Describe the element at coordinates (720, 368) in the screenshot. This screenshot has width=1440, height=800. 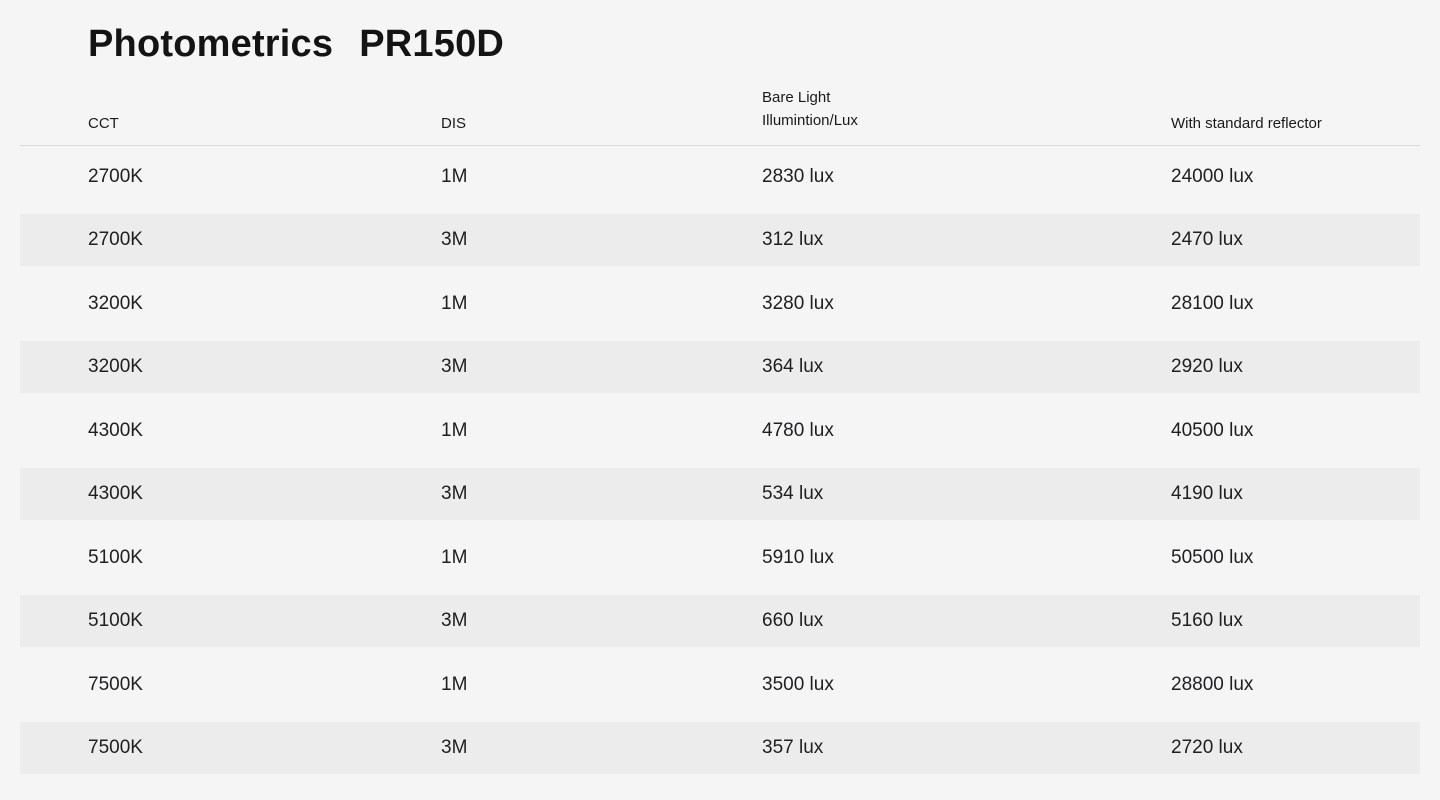
I see `table-row: 3200K 3M 364 lux 2920 lux` at that location.